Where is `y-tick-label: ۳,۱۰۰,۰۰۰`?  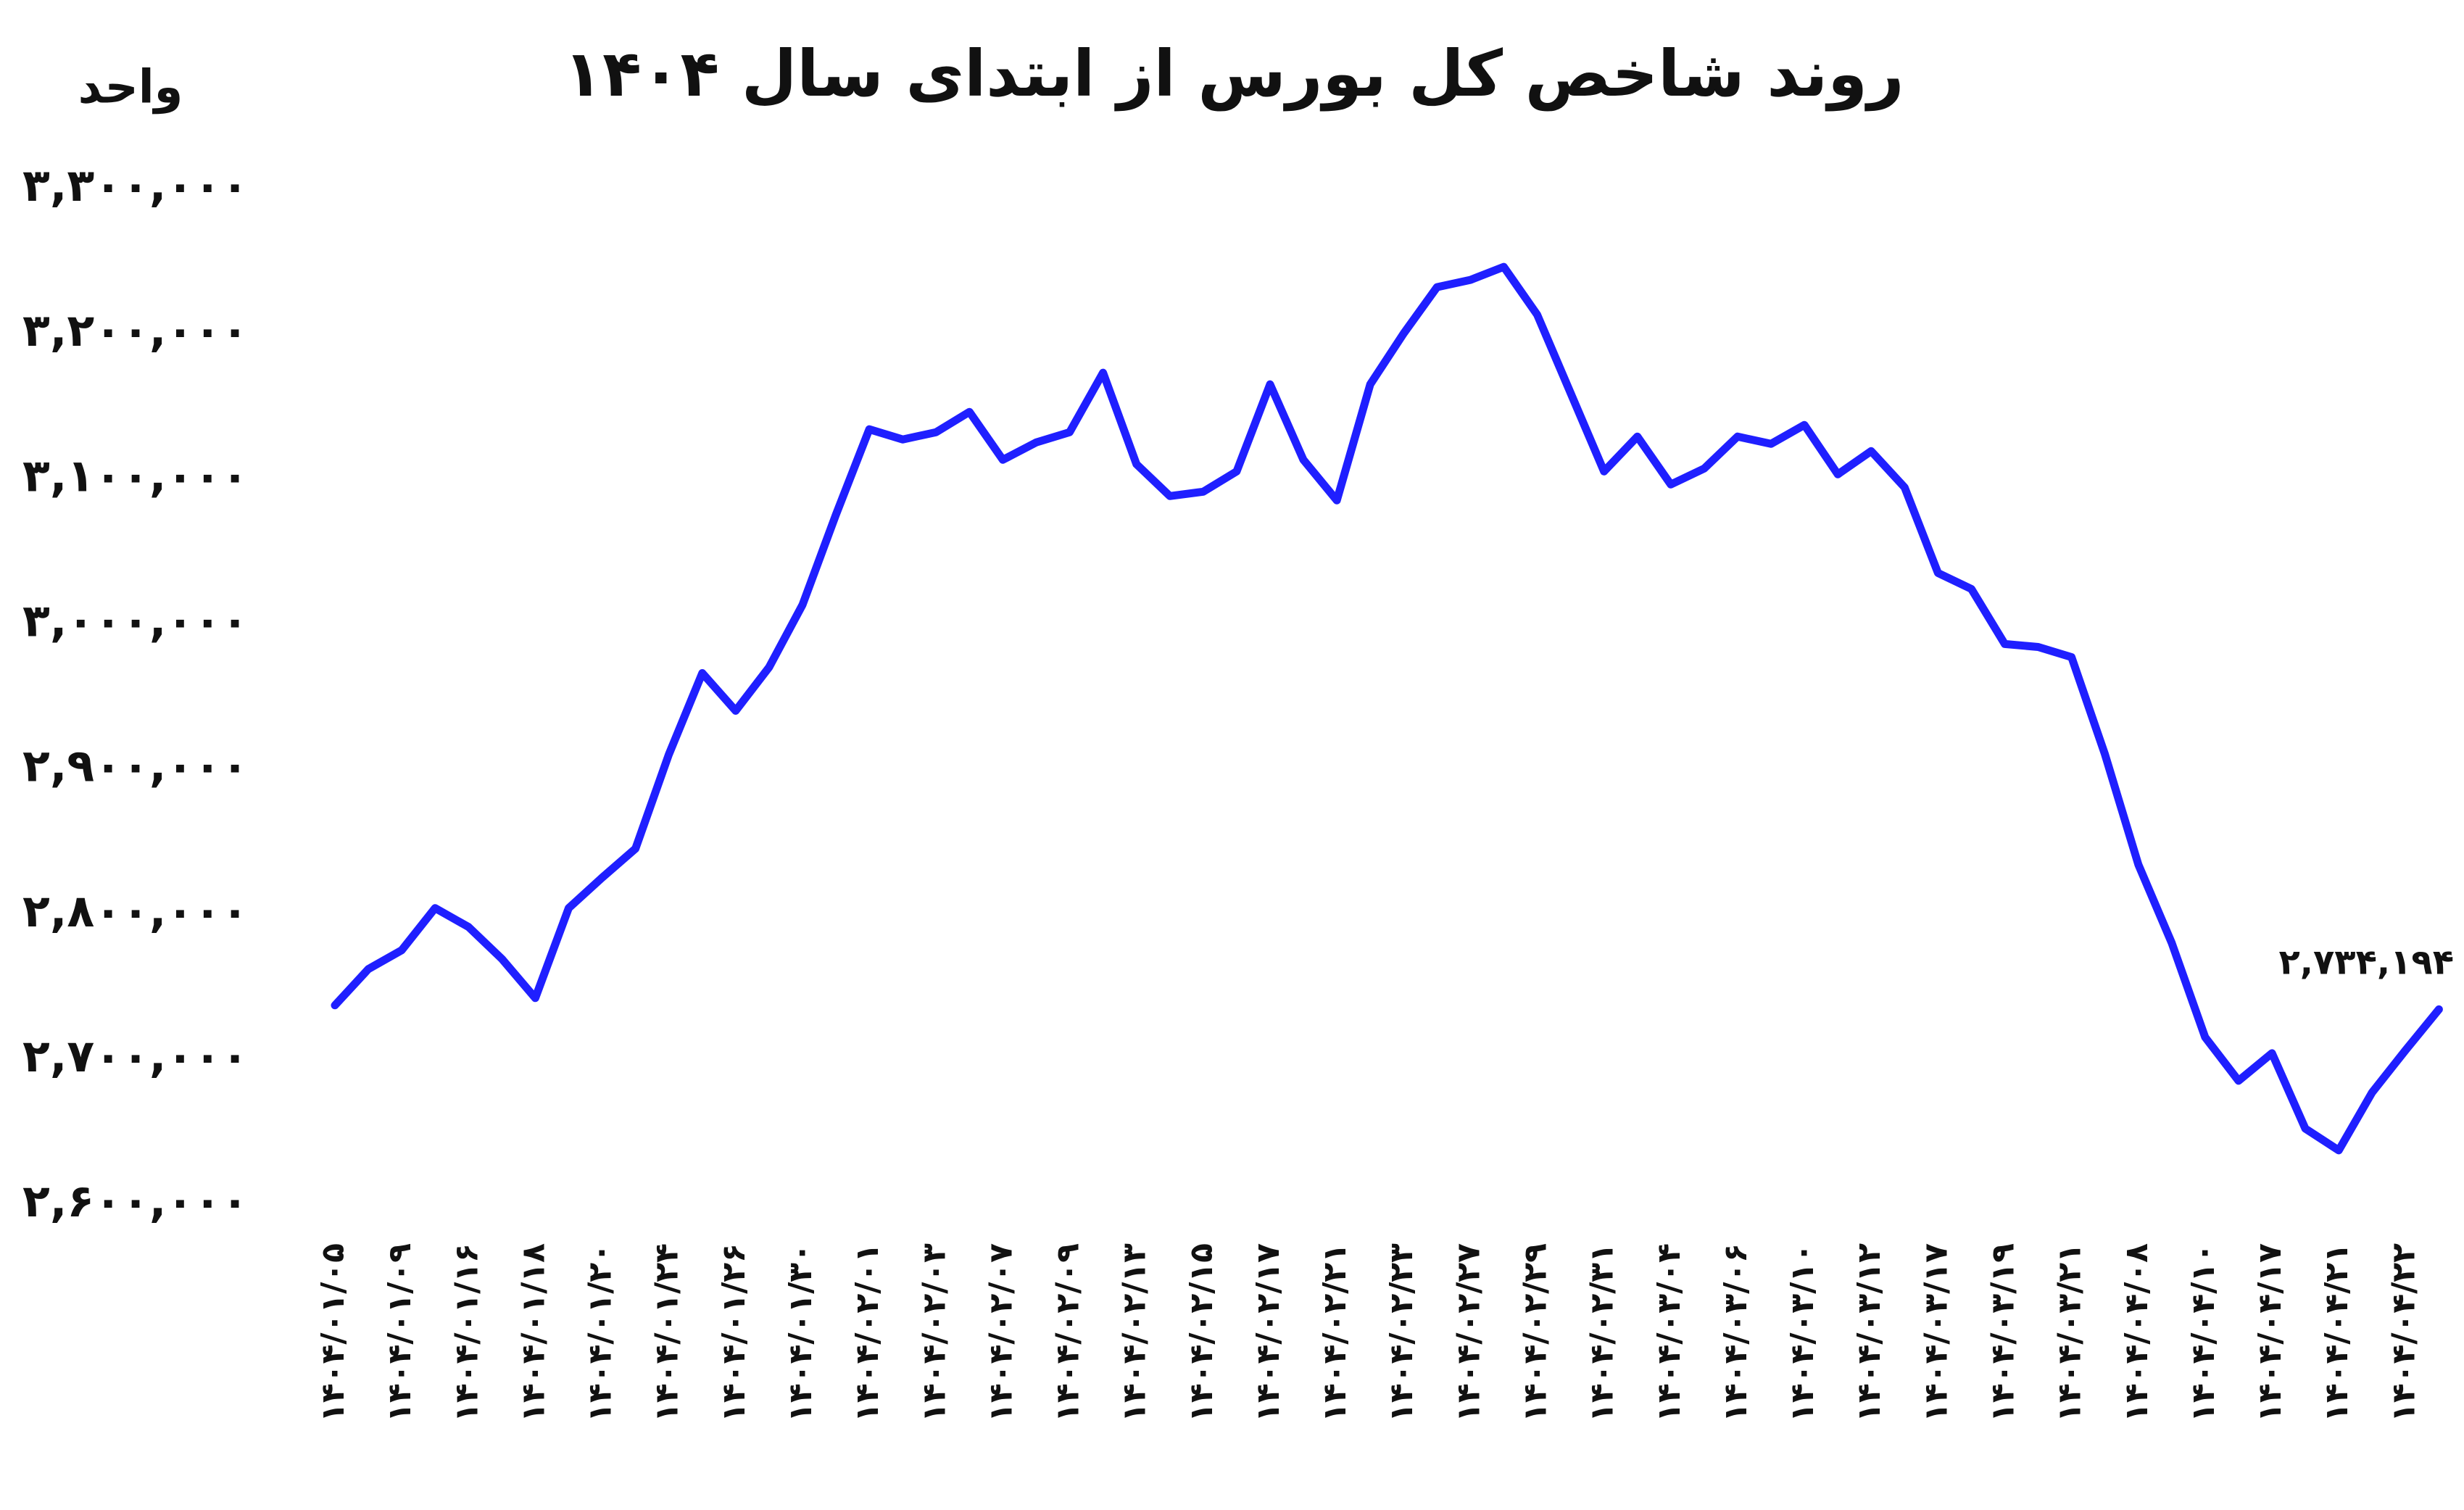 y-tick-label: ۳,۱۰۰,۰۰۰ is located at coordinates (136, 475).